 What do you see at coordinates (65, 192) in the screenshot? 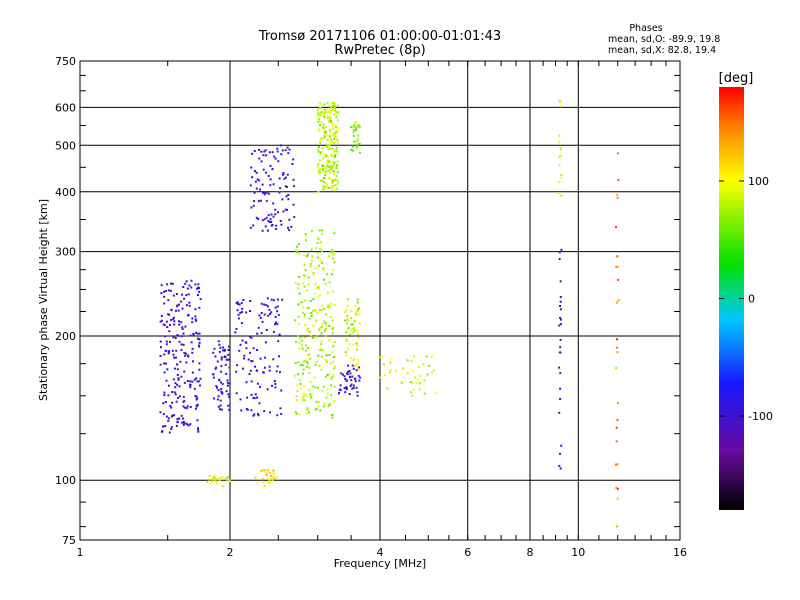
I see `y-tick-label: 400` at bounding box center [65, 192].